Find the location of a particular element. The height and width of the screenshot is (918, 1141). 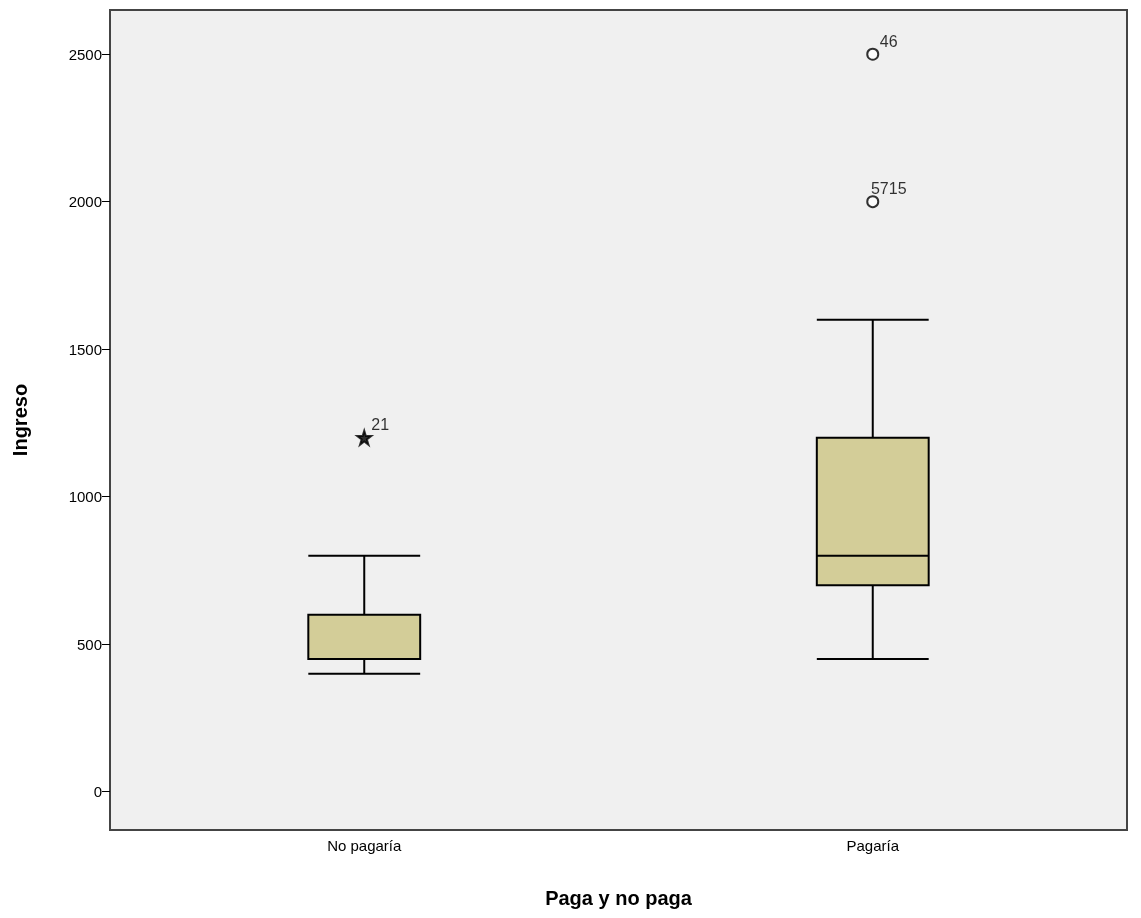

y-tick-label: 1500 is located at coordinates (85, 349).